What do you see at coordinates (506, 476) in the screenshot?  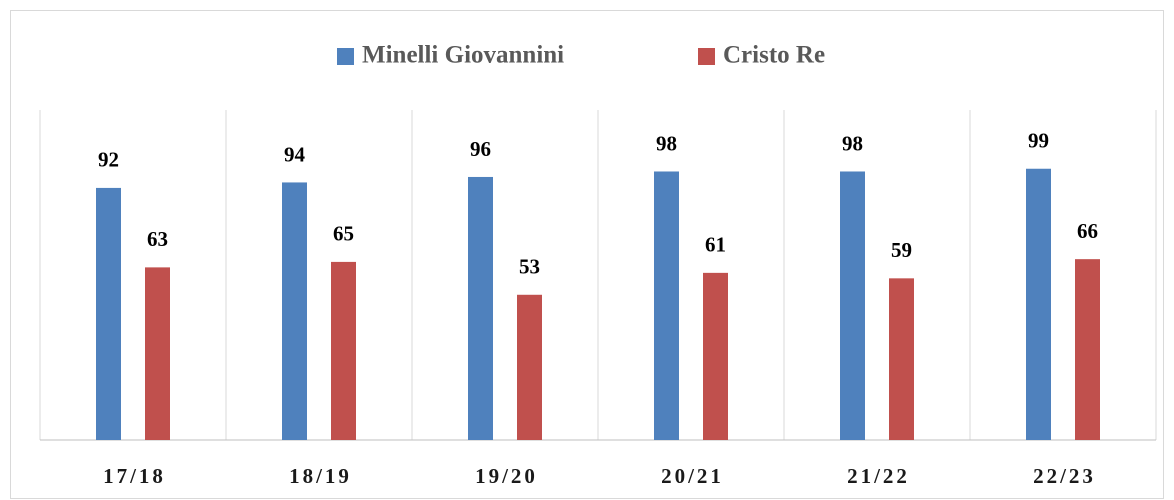 I see `x-tick-label: 19/20` at bounding box center [506, 476].